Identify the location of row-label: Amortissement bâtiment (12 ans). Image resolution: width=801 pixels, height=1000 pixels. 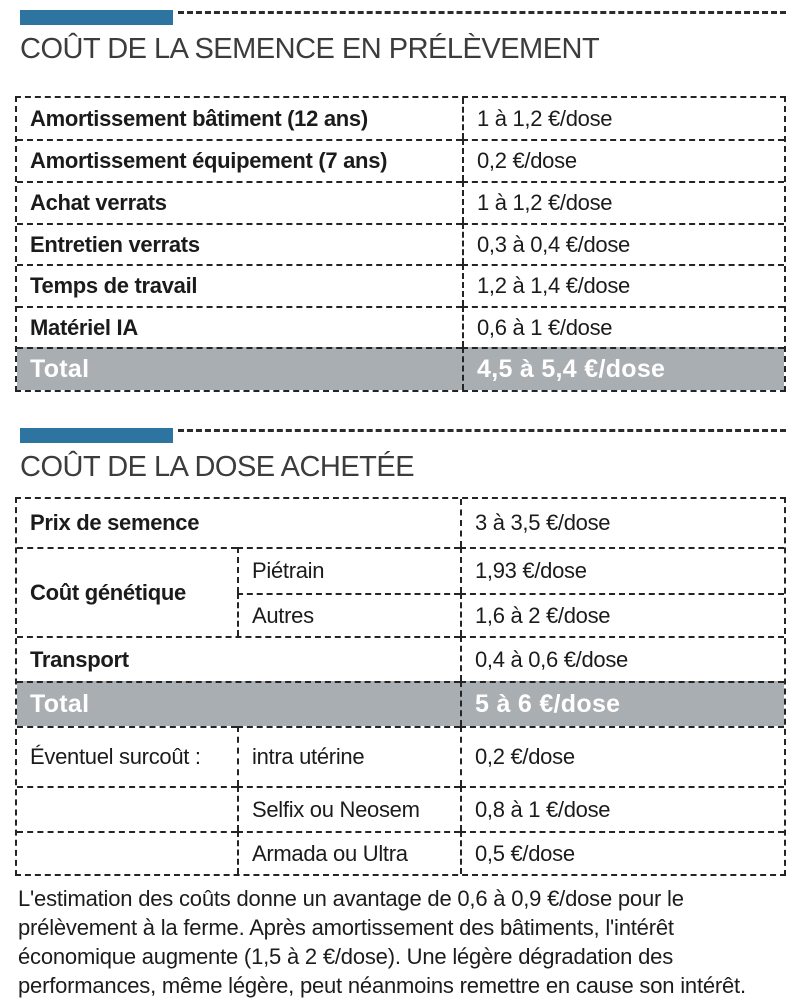
(199, 118).